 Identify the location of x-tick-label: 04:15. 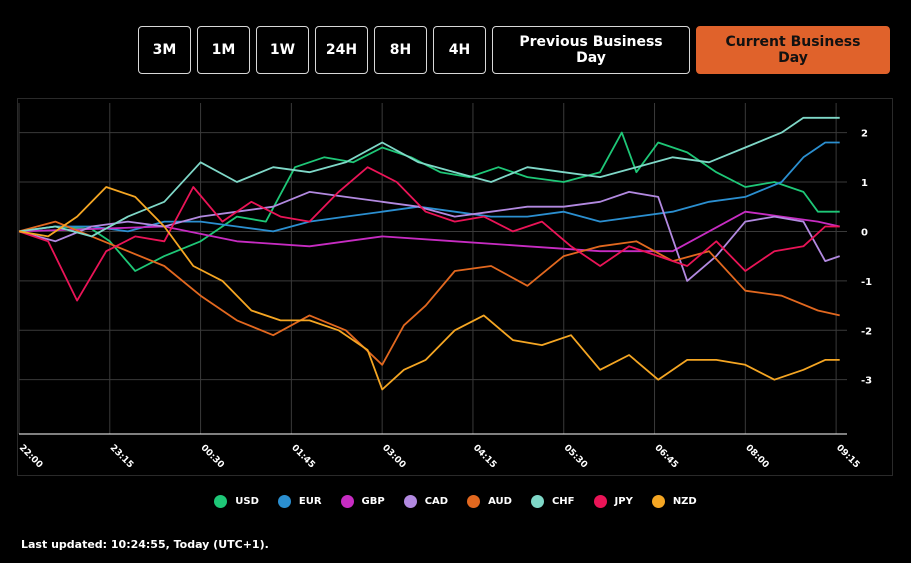
(484, 456).